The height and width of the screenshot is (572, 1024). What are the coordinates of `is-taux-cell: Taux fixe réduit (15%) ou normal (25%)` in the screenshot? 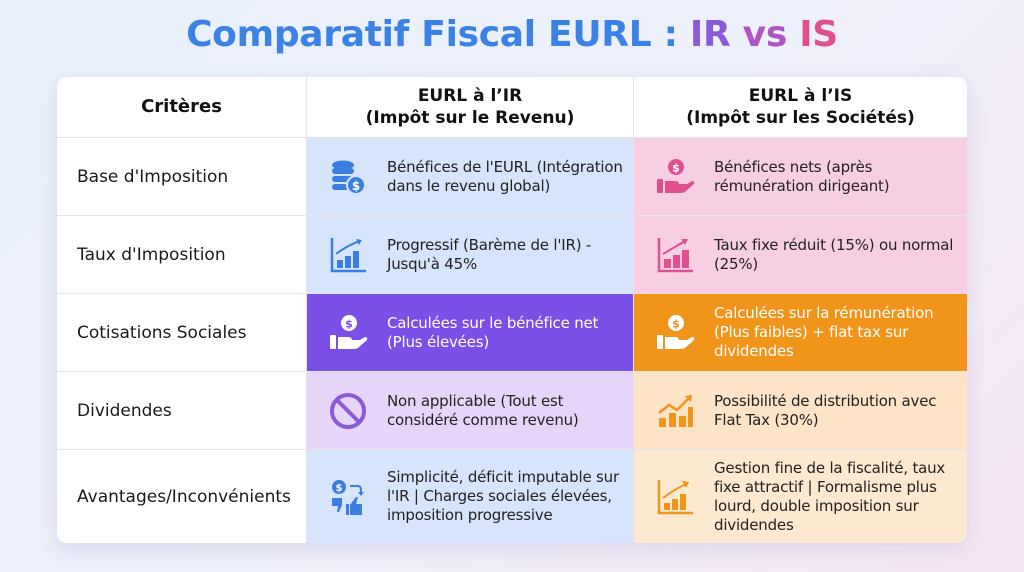 It's located at (800, 255).